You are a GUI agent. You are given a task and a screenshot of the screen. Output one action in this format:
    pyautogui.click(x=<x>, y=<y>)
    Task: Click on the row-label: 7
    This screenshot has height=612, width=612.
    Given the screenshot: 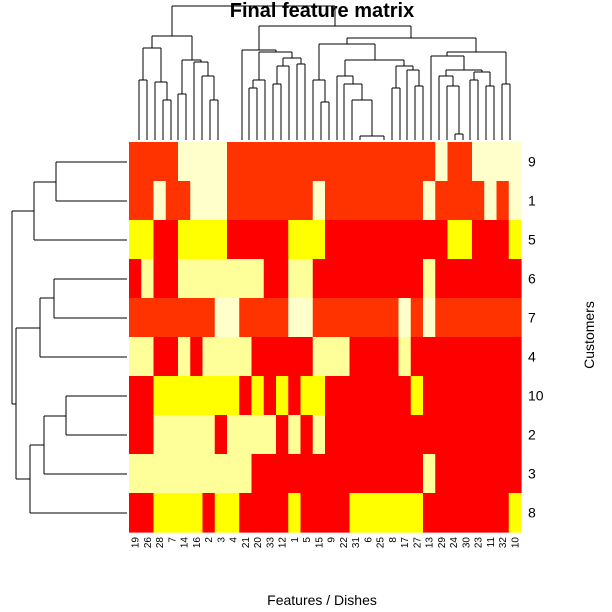 What is the action you would take?
    pyautogui.click(x=532, y=318)
    